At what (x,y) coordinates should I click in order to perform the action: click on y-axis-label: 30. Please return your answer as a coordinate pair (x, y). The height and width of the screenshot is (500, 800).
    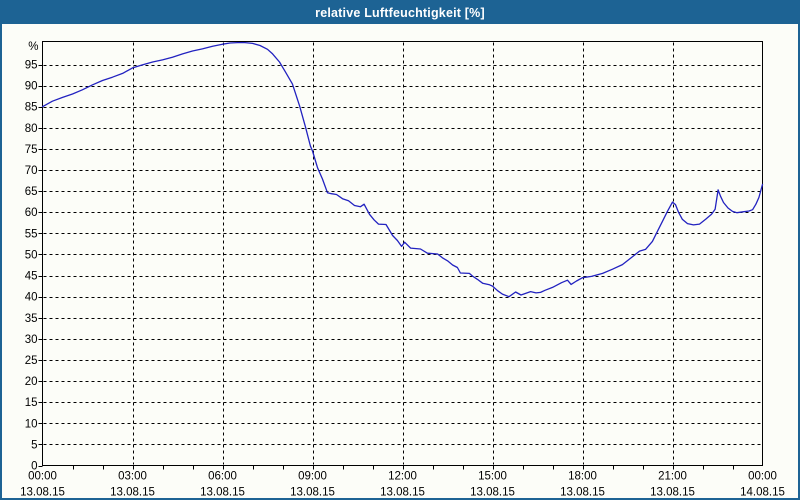
    Looking at the image, I should click on (31, 340).